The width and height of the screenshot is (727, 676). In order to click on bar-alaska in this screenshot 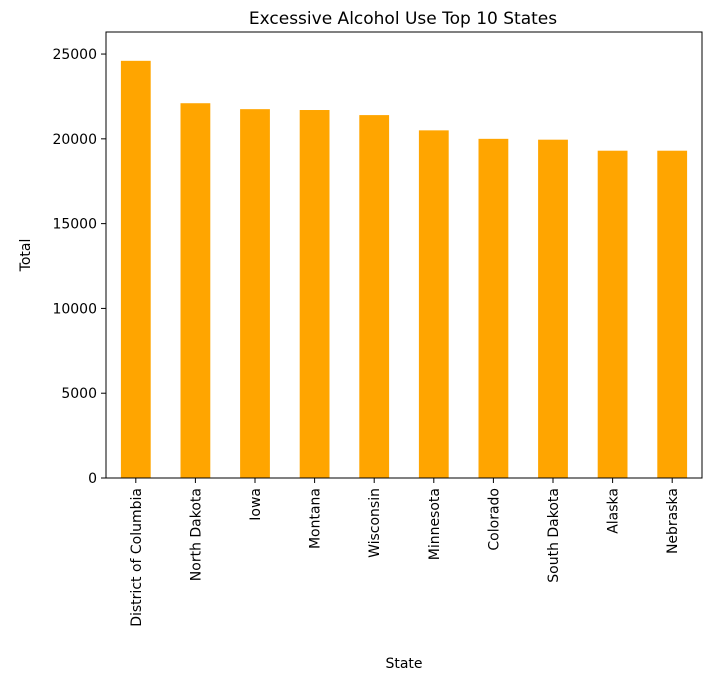, I will do `click(612, 314)`.